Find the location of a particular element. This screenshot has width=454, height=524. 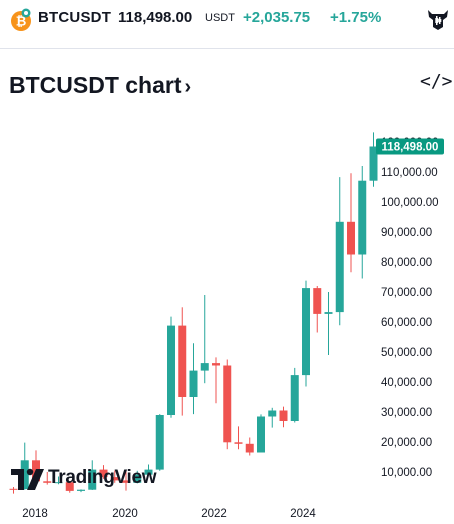

y-tick-label: 90,000.00 is located at coordinates (406, 233).